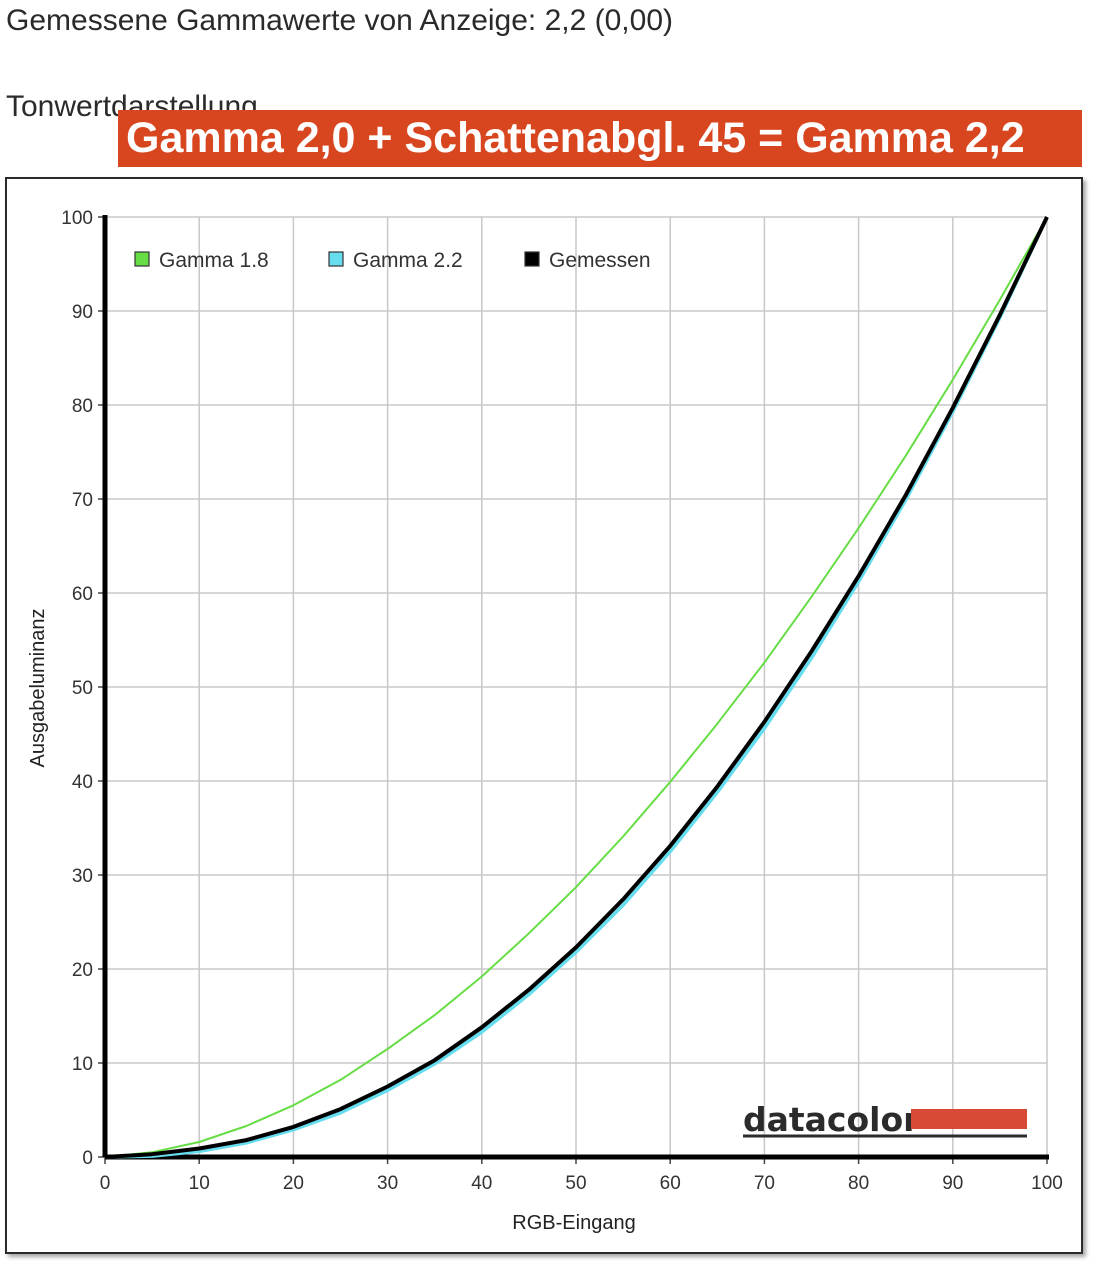  I want to click on y-tick-label: 0, so click(87, 1158).